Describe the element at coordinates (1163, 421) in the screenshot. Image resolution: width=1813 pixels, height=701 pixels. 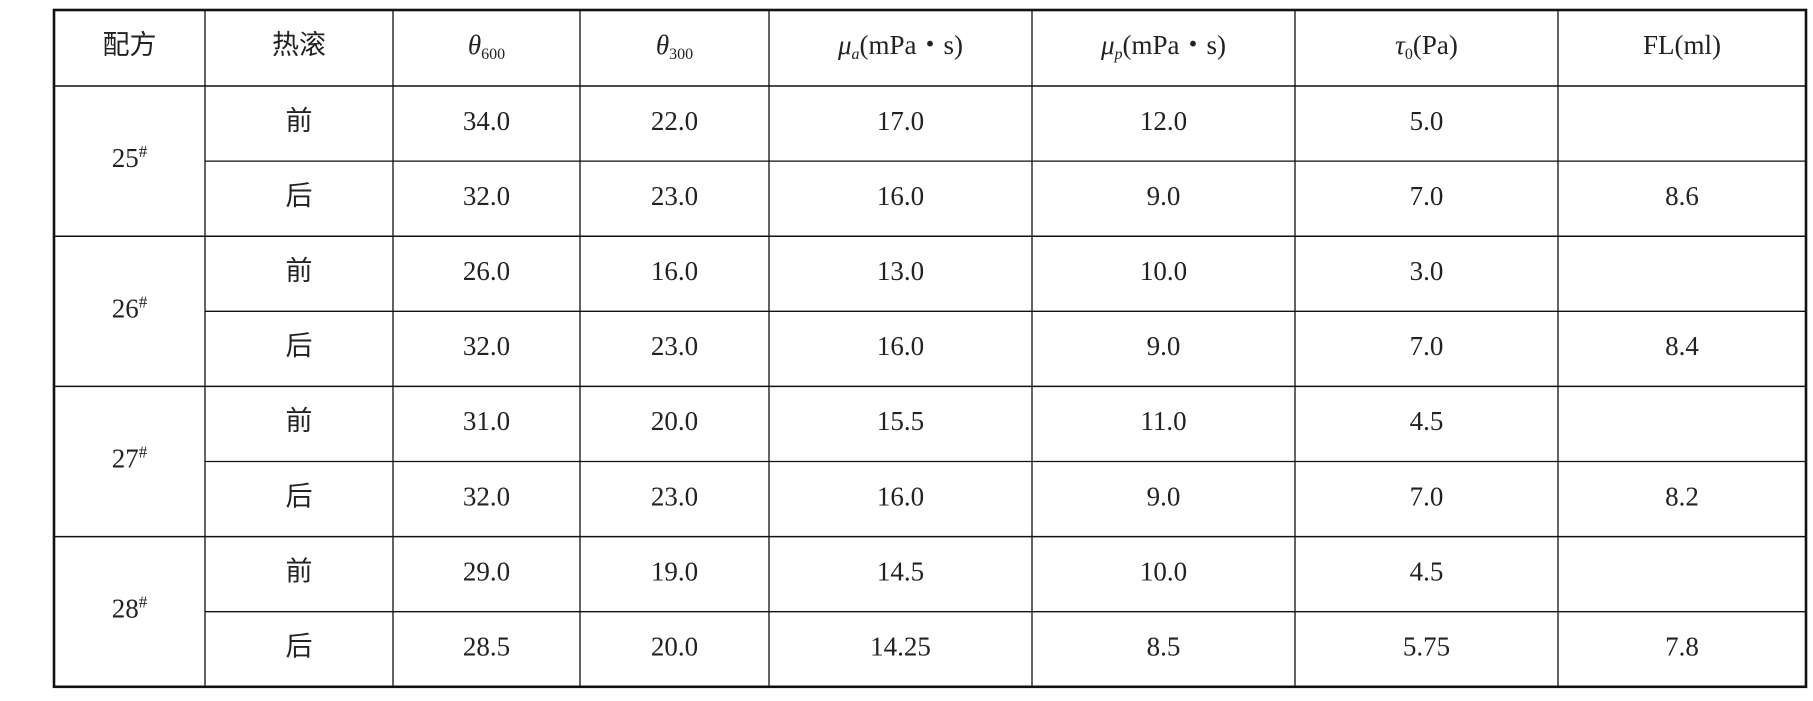
I see `value-cell: 11.0` at that location.